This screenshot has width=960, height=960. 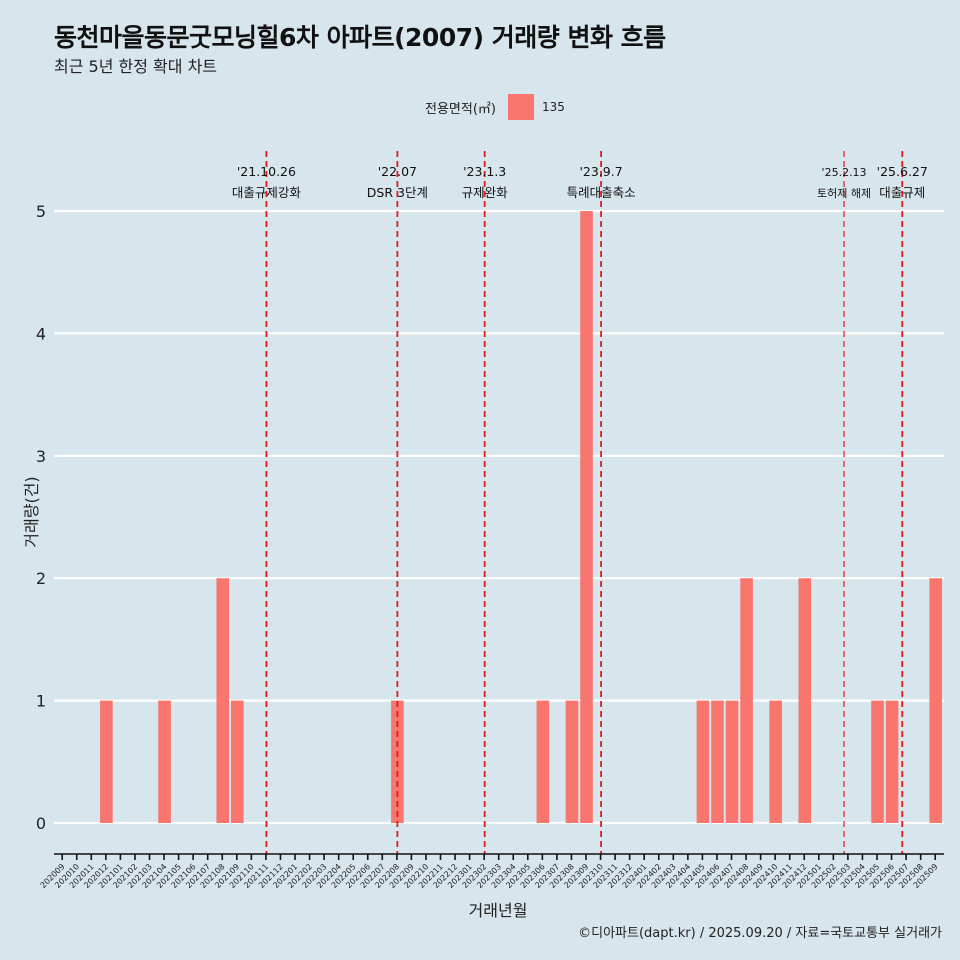 What do you see at coordinates (397, 171) in the screenshot?
I see `event-date: '22.07` at bounding box center [397, 171].